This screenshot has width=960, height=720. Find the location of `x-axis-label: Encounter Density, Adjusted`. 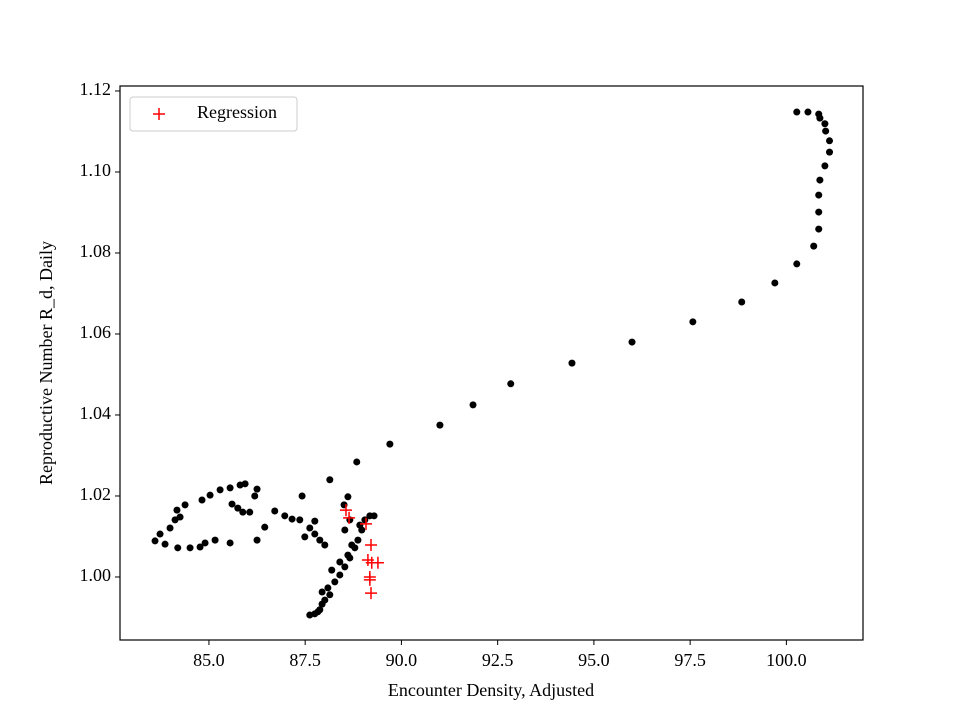

x-axis-label: Encounter Density, Adjusted is located at coordinates (491, 690).